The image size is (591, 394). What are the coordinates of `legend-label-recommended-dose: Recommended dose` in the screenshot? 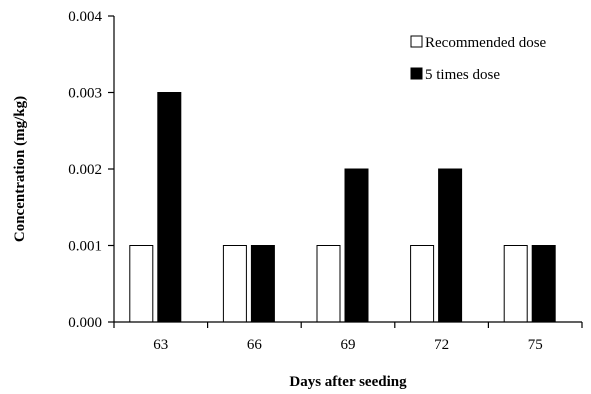 It's located at (486, 43).